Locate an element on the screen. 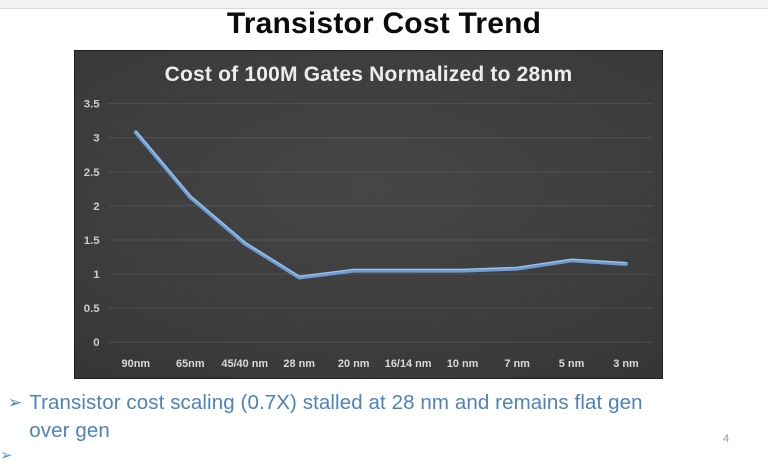 This screenshot has height=464, width=768. y-axis-tick-label: 2 is located at coordinates (96, 207).